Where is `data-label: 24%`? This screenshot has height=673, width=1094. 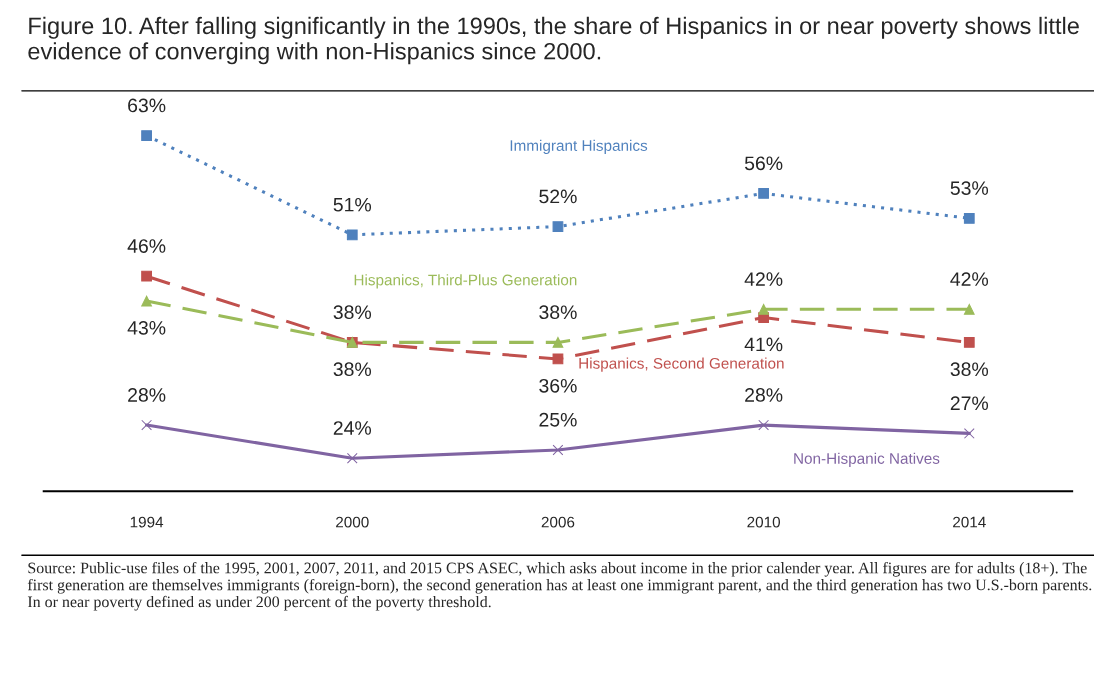 data-label: 24% is located at coordinates (352, 428).